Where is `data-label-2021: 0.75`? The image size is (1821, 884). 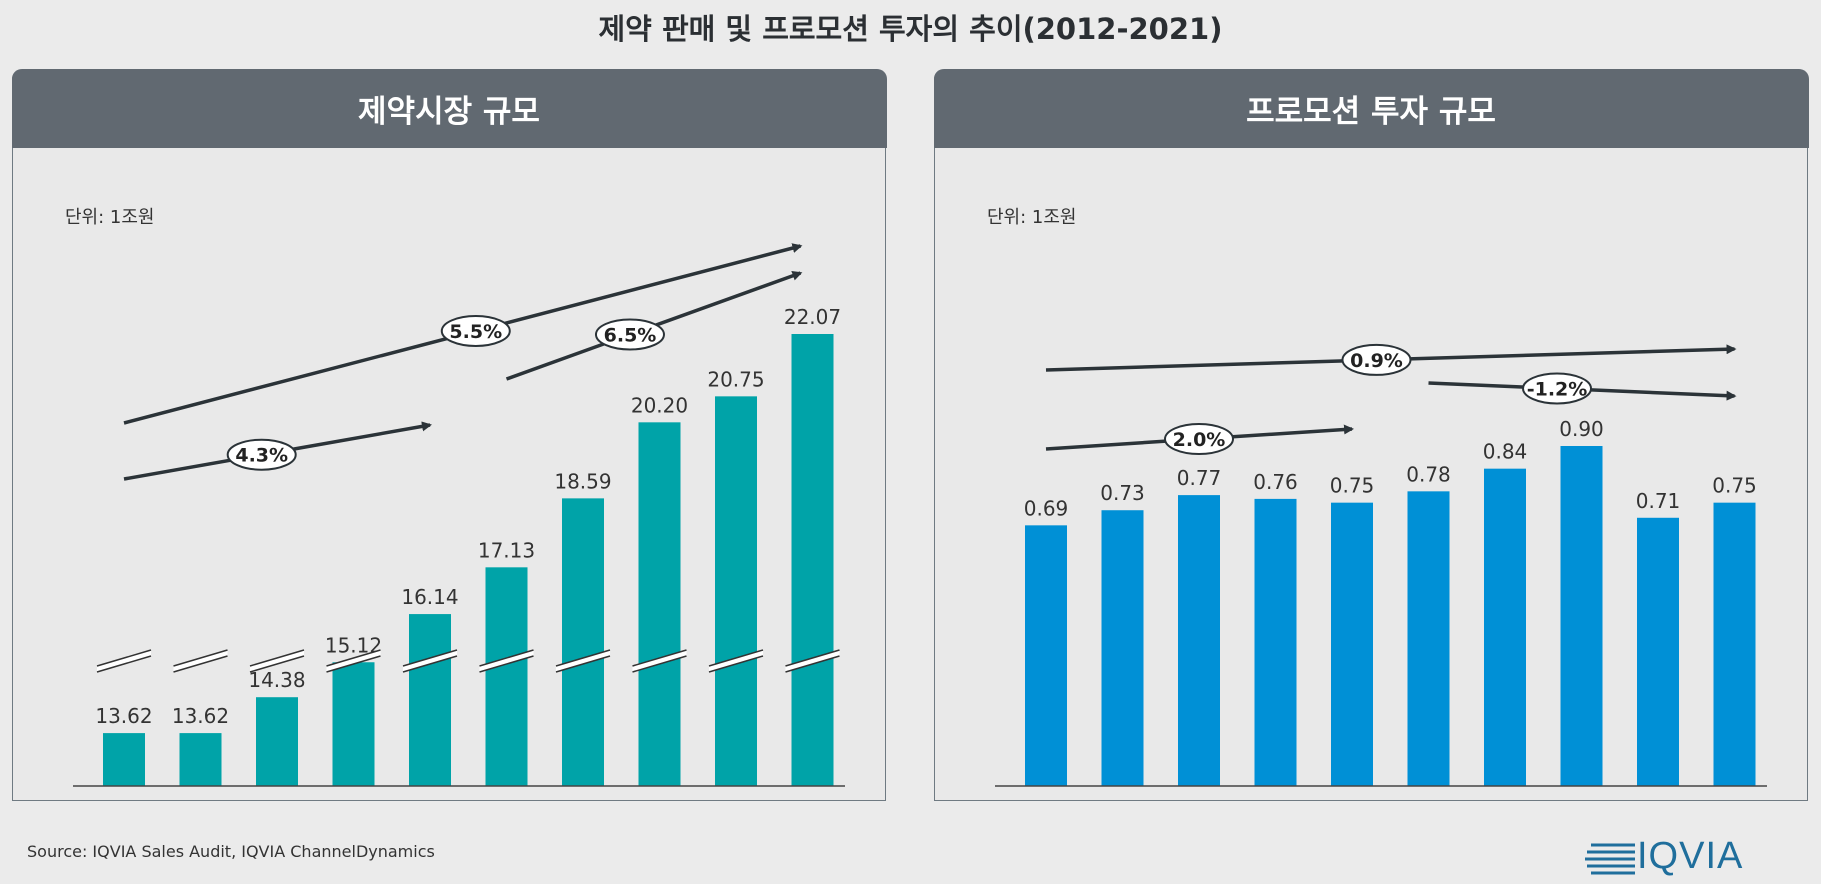 data-label-2021: 0.75 is located at coordinates (1734, 486).